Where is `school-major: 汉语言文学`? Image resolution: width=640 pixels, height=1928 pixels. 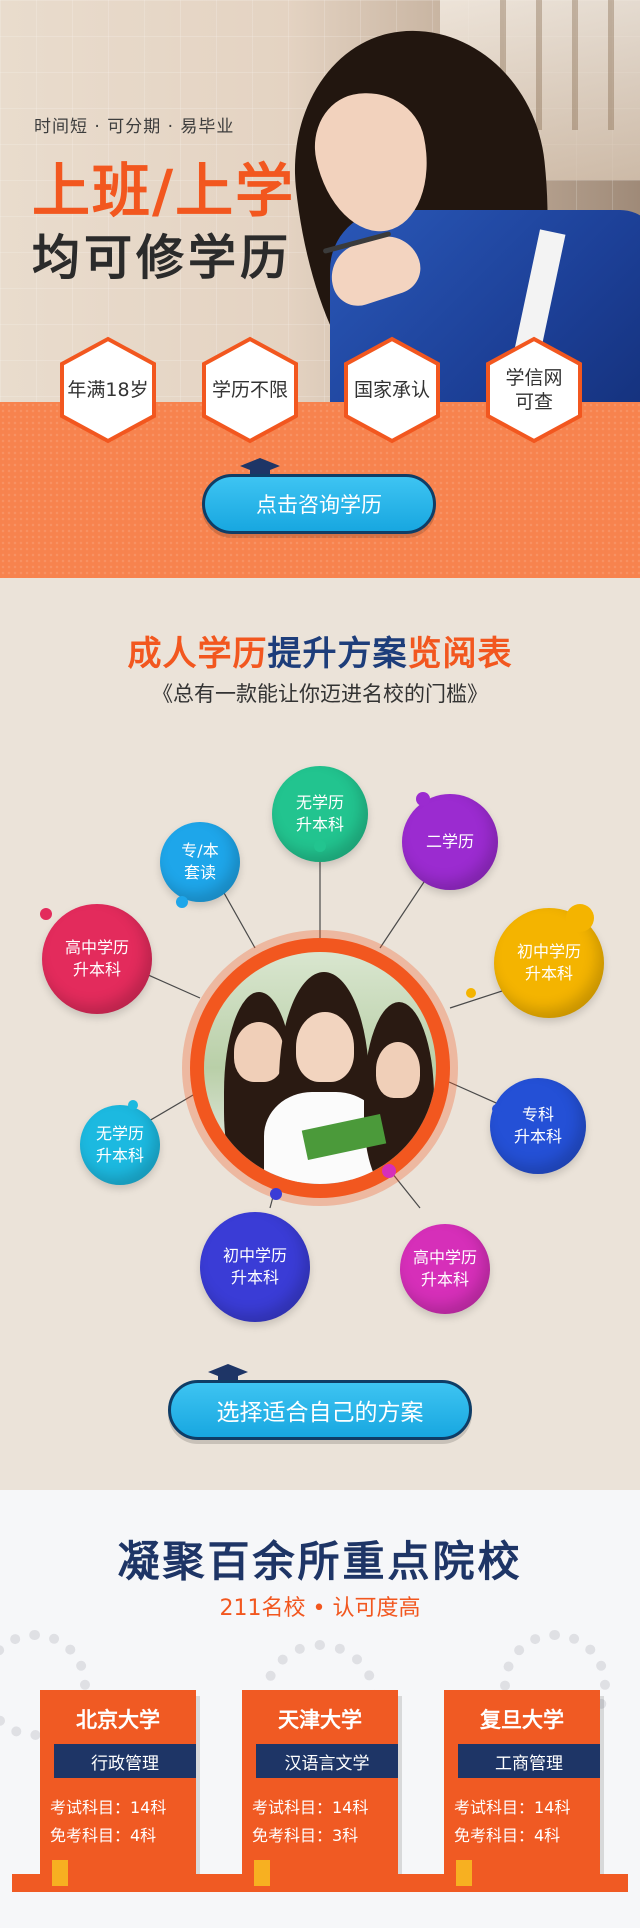 school-major: 汉语言文学 is located at coordinates (327, 1761).